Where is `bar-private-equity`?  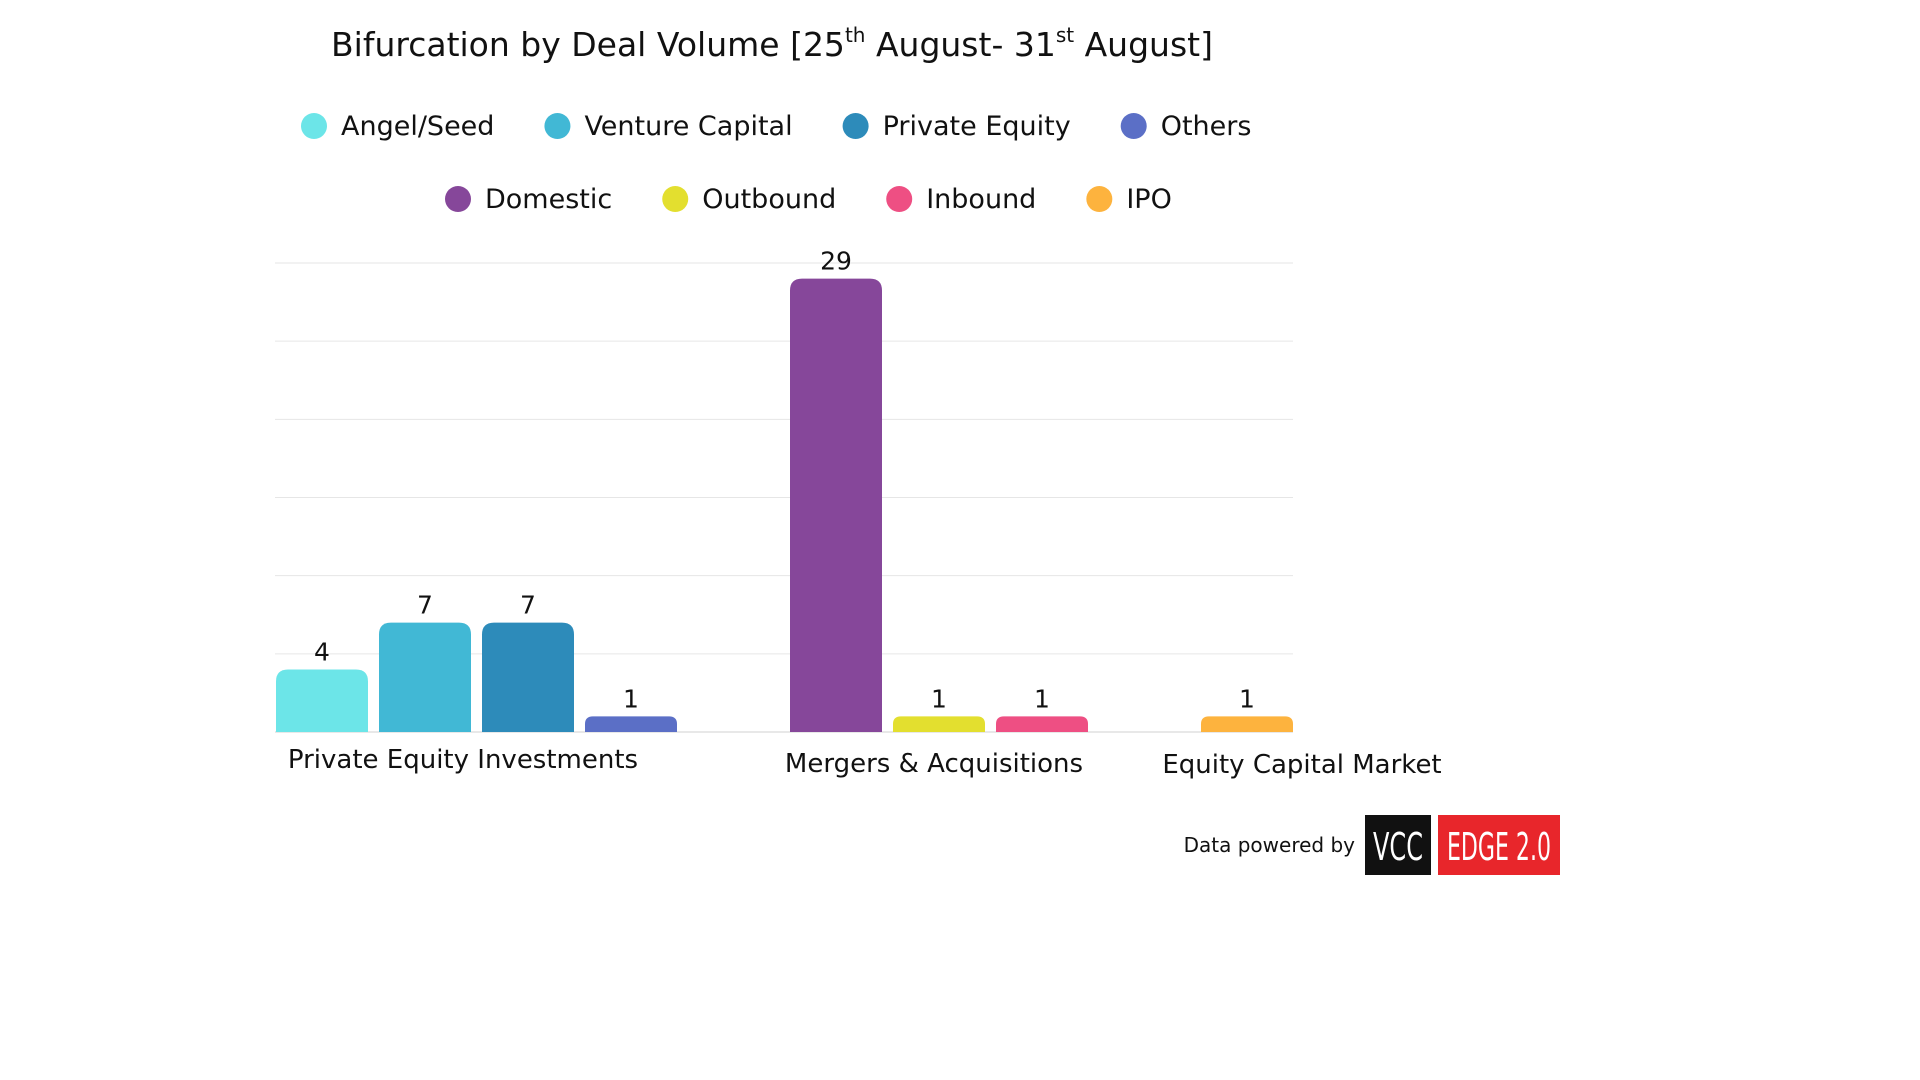
bar-private-equity is located at coordinates (528, 677).